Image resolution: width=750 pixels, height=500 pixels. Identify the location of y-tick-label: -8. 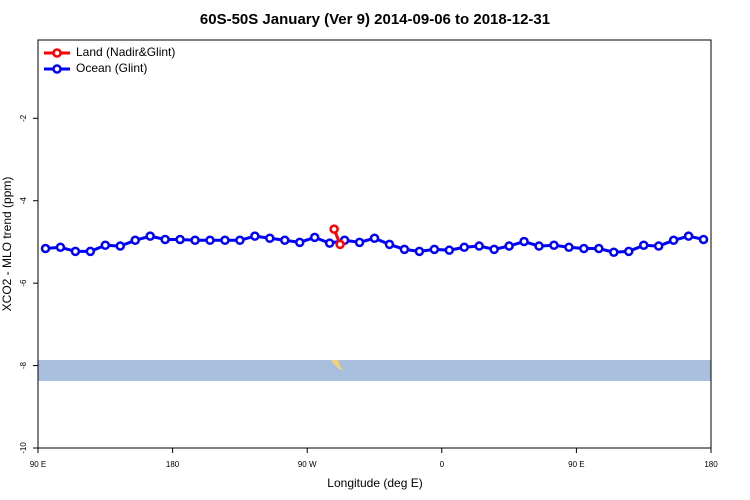
(23, 365).